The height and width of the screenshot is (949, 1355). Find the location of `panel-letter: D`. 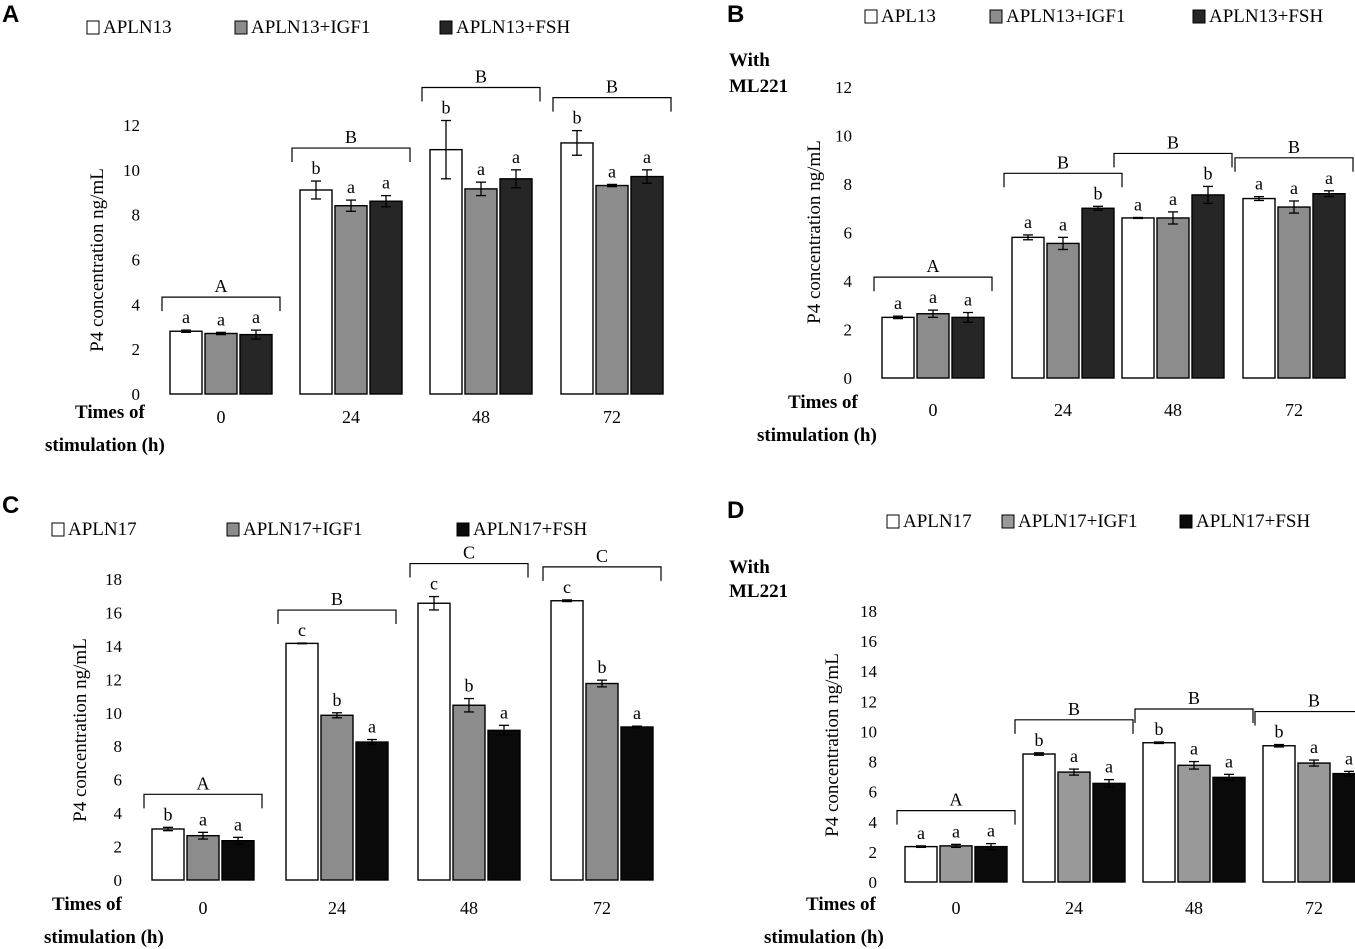

panel-letter: D is located at coordinates (735, 510).